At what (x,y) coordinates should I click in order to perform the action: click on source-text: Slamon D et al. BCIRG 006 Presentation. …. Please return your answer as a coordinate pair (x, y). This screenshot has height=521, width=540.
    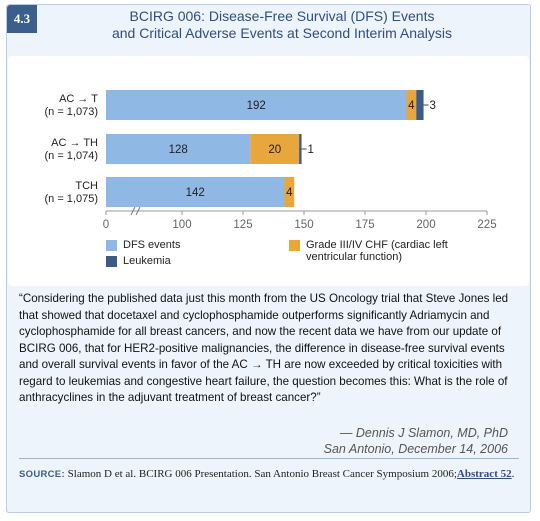
    Looking at the image, I should click on (262, 474).